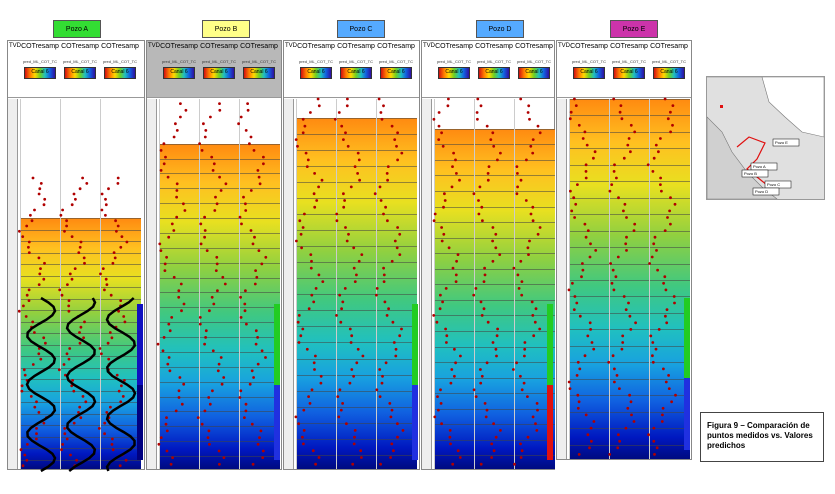 The height and width of the screenshot is (494, 835). Describe the element at coordinates (152, 284) in the screenshot. I see `depth-track` at that location.